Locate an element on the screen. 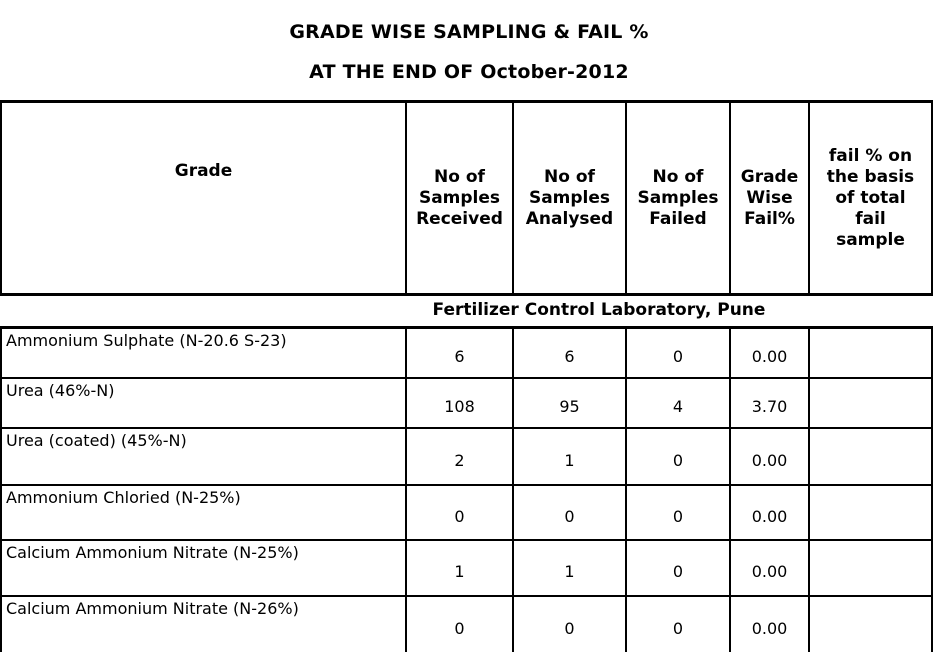 This screenshot has width=938, height=652. grade-wise-fail-cell: 3.70 is located at coordinates (769, 403).